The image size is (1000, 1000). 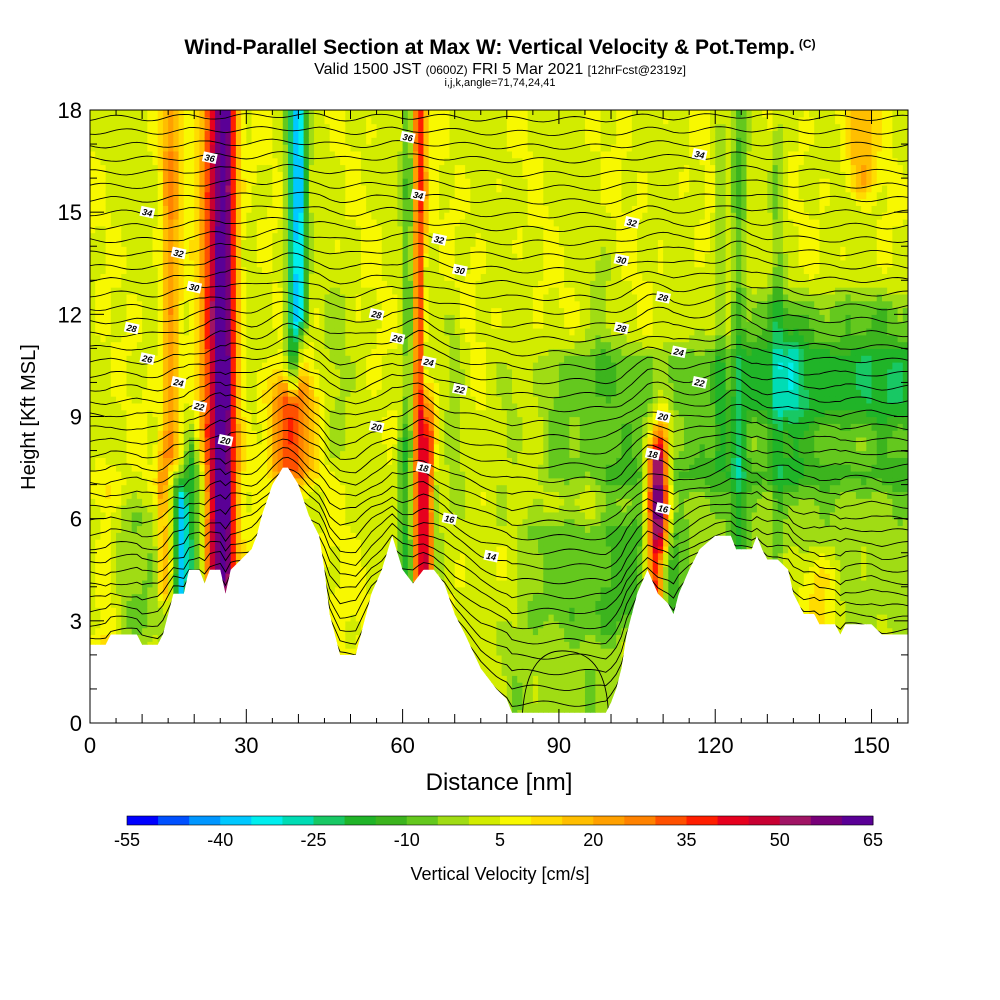 I want to click on valid-date: FRI 5 Mar 2021, so click(x=528, y=69).